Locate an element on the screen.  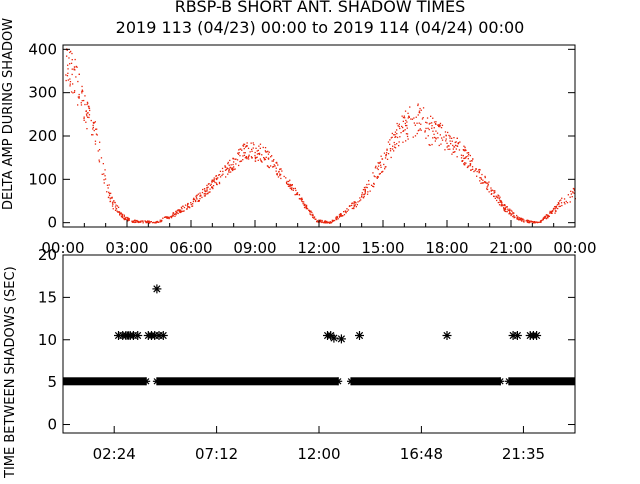
top-x-tick-label: 12:00 is located at coordinates (318, 248).